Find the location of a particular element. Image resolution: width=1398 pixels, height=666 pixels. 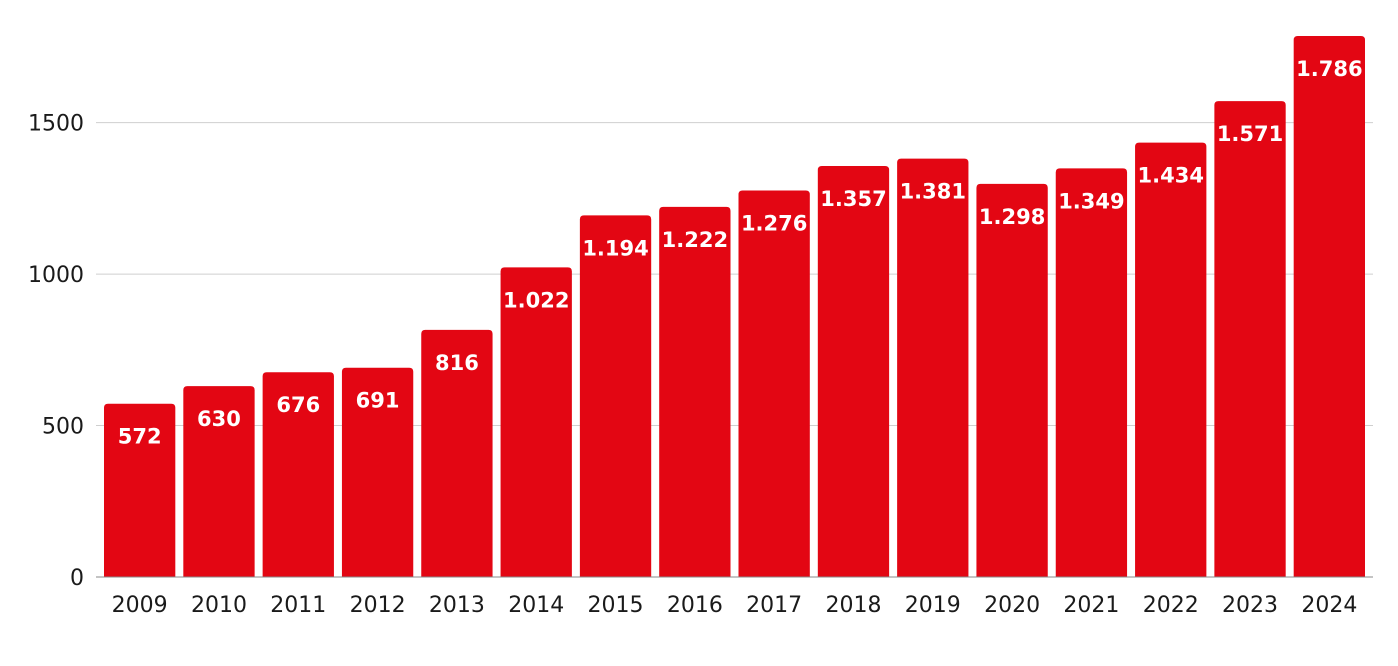

x-tick-label: 2023 is located at coordinates (1250, 605).